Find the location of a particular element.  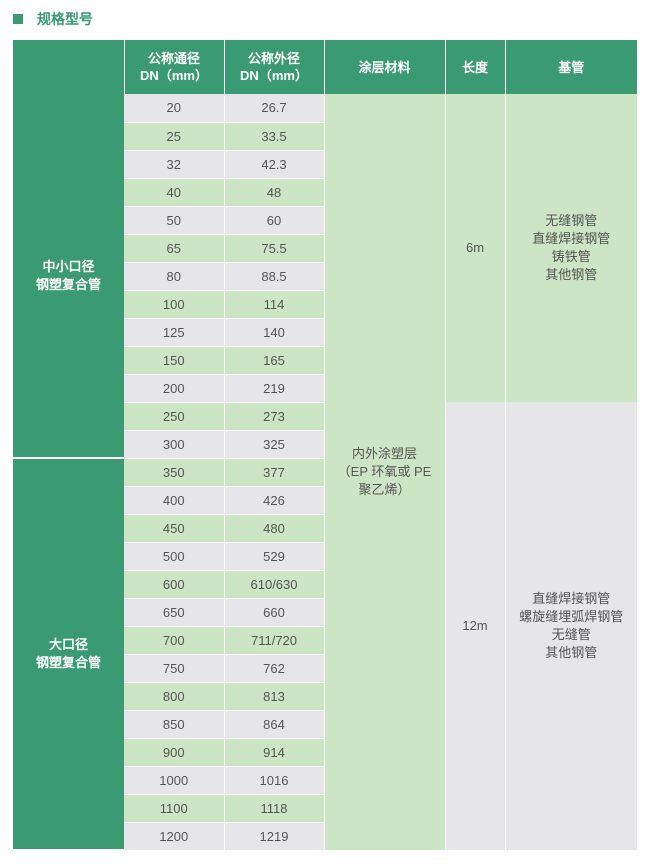

header-coating: 涂层材料 is located at coordinates (385, 67).